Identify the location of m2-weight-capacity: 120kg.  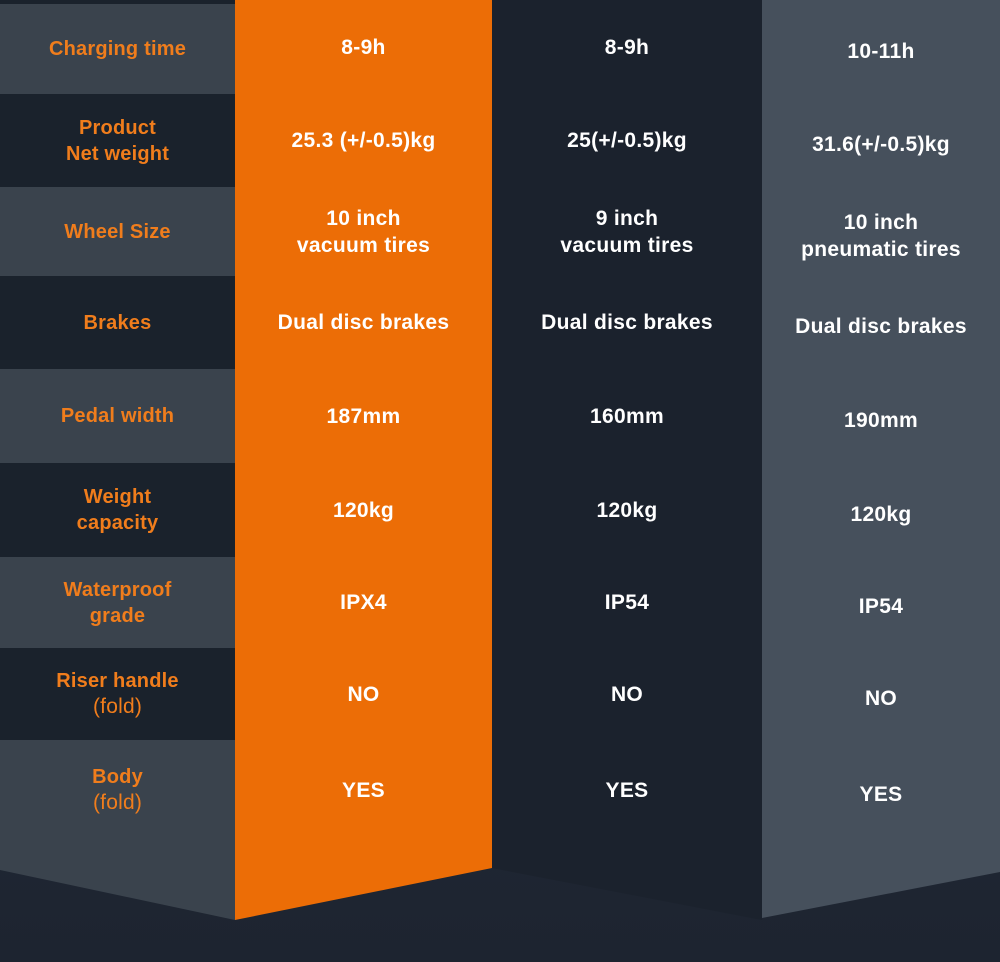
(627, 510).